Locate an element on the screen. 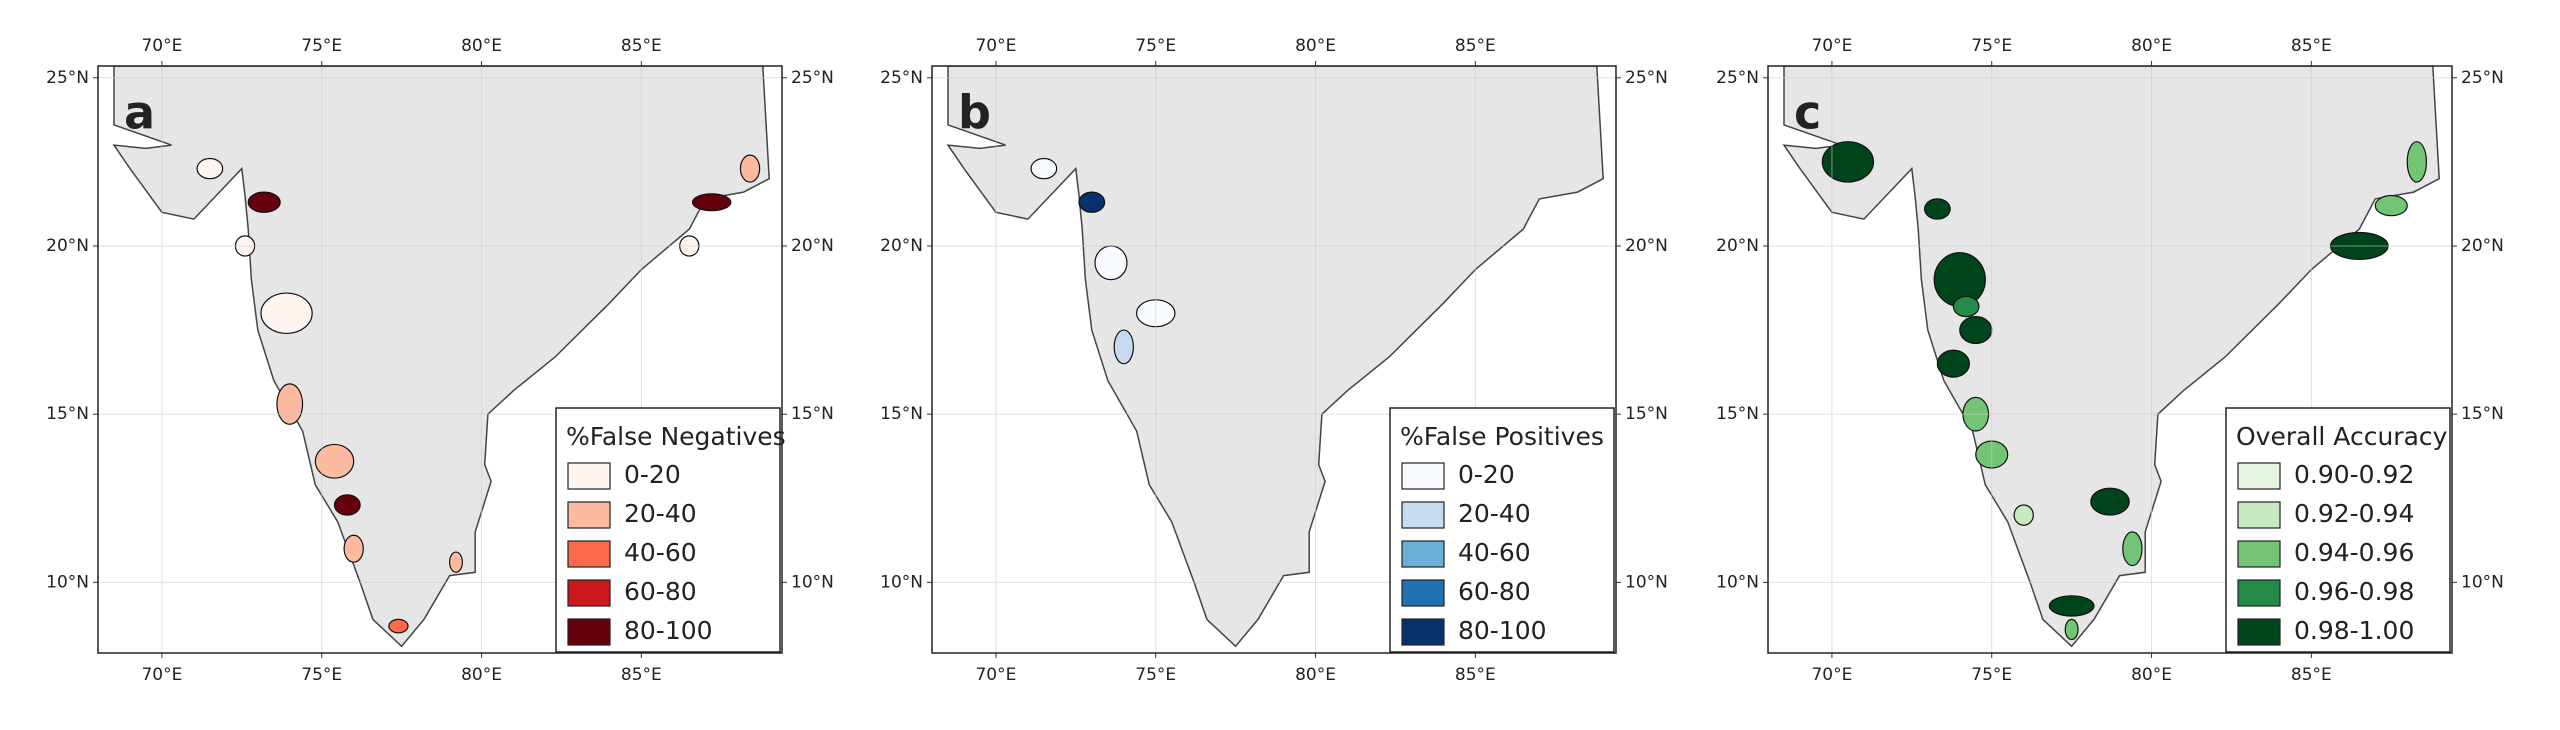  legend-label: 40-60 is located at coordinates (660, 552).